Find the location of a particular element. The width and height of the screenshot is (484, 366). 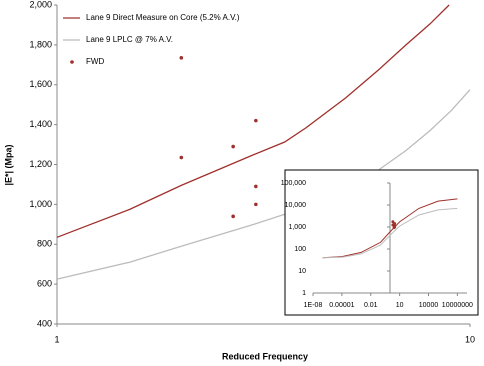

y-tick-label: 1,800 is located at coordinates (40, 44).